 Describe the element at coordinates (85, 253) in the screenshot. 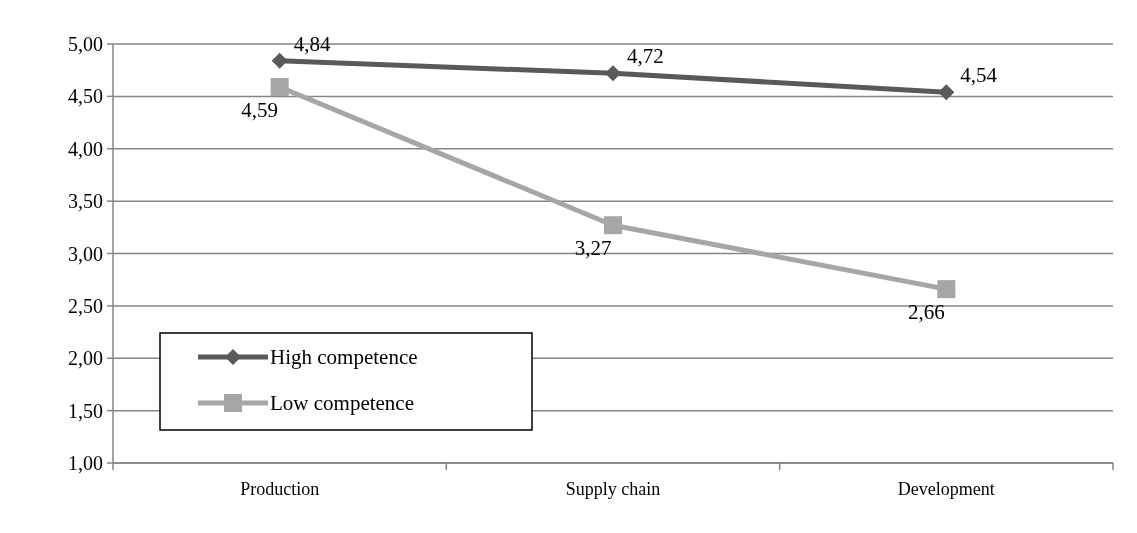

I see `y-tick-label: 3,00` at that location.